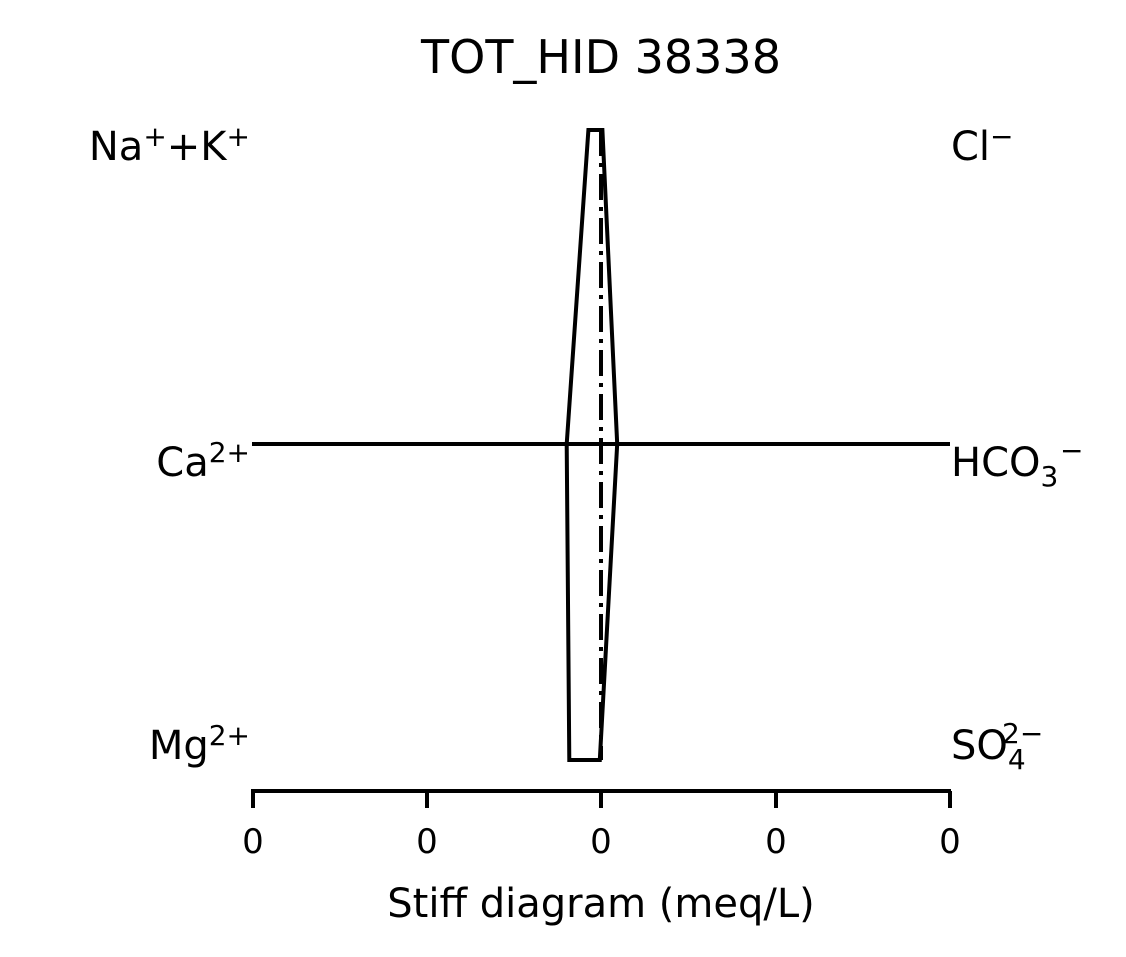 The height and width of the screenshot is (957, 1126). What do you see at coordinates (203, 461) in the screenshot?
I see `cation-label-ca: Ca2+` at bounding box center [203, 461].